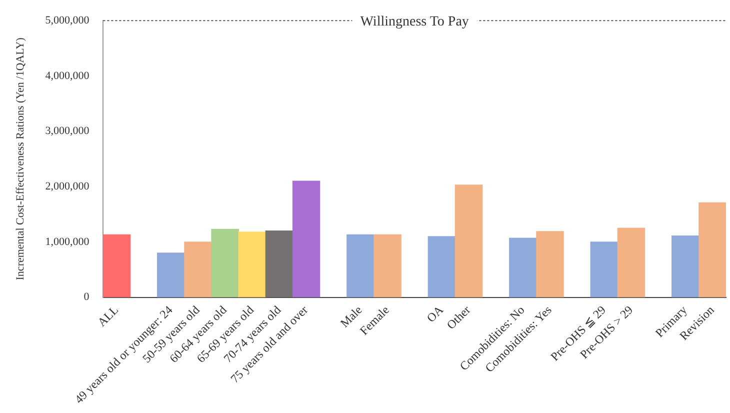 Image resolution: width=730 pixels, height=413 pixels. What do you see at coordinates (67, 186) in the screenshot?
I see `y-tick-label: 2,000,000` at bounding box center [67, 186].